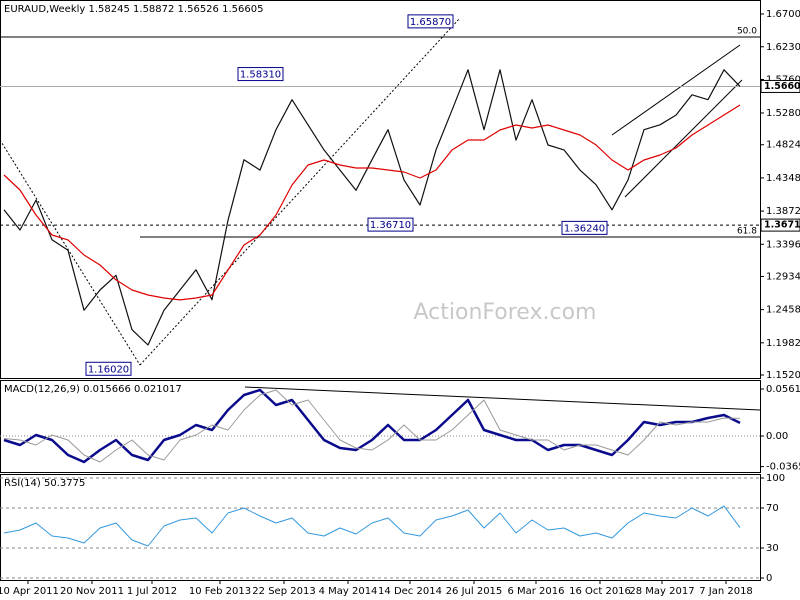 Image resolution: width=800 pixels, height=600 pixels. Describe the element at coordinates (600, 591) in the screenshot. I see `x-tick-label: 16 Oct 2016` at that location.